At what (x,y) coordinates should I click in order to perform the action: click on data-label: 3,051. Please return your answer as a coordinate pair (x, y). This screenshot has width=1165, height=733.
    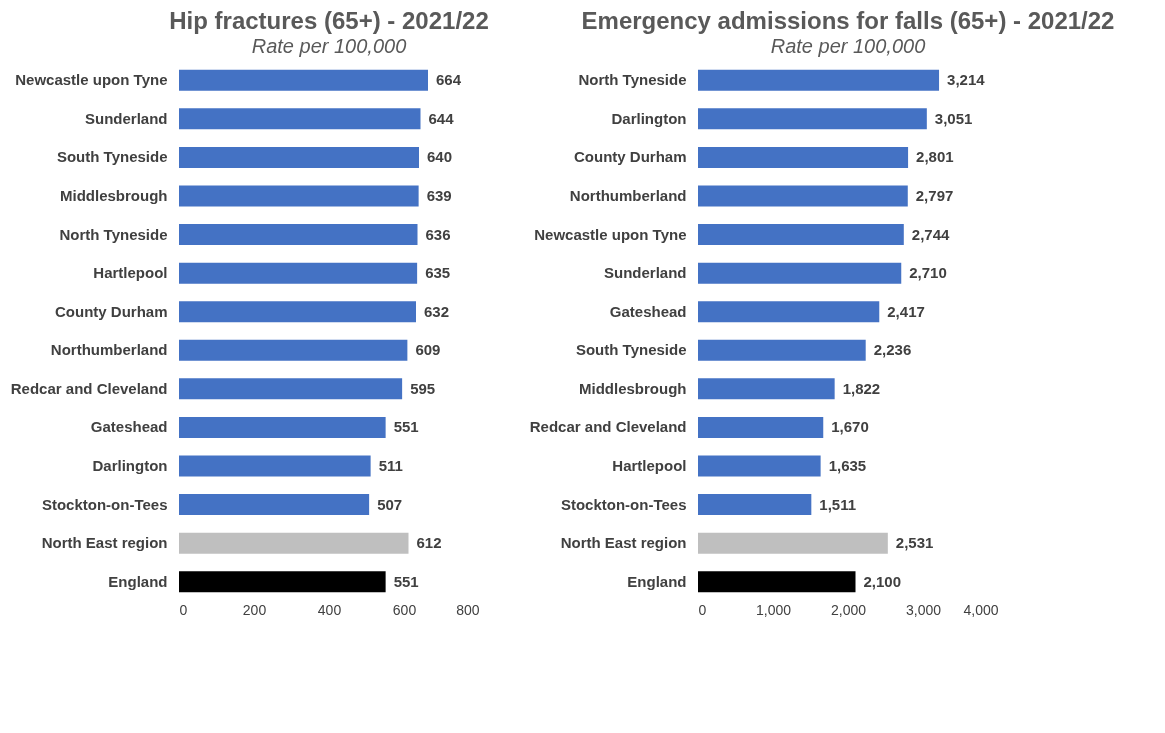
    Looking at the image, I should click on (953, 118).